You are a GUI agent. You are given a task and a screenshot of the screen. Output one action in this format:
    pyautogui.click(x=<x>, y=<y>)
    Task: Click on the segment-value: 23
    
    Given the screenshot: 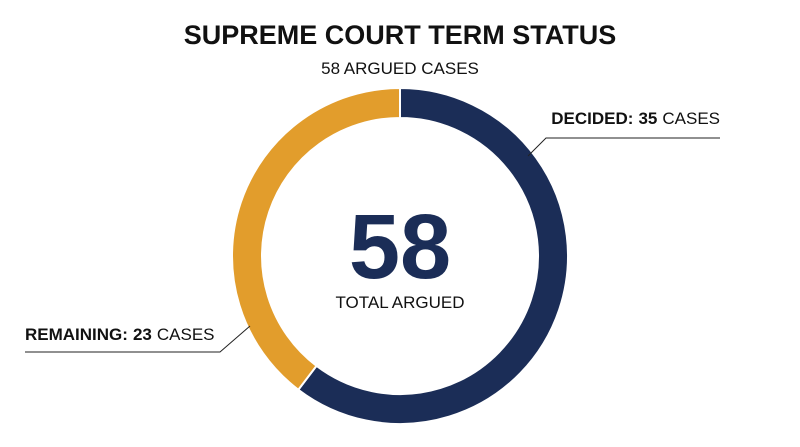 What is the action you would take?
    pyautogui.click(x=142, y=334)
    